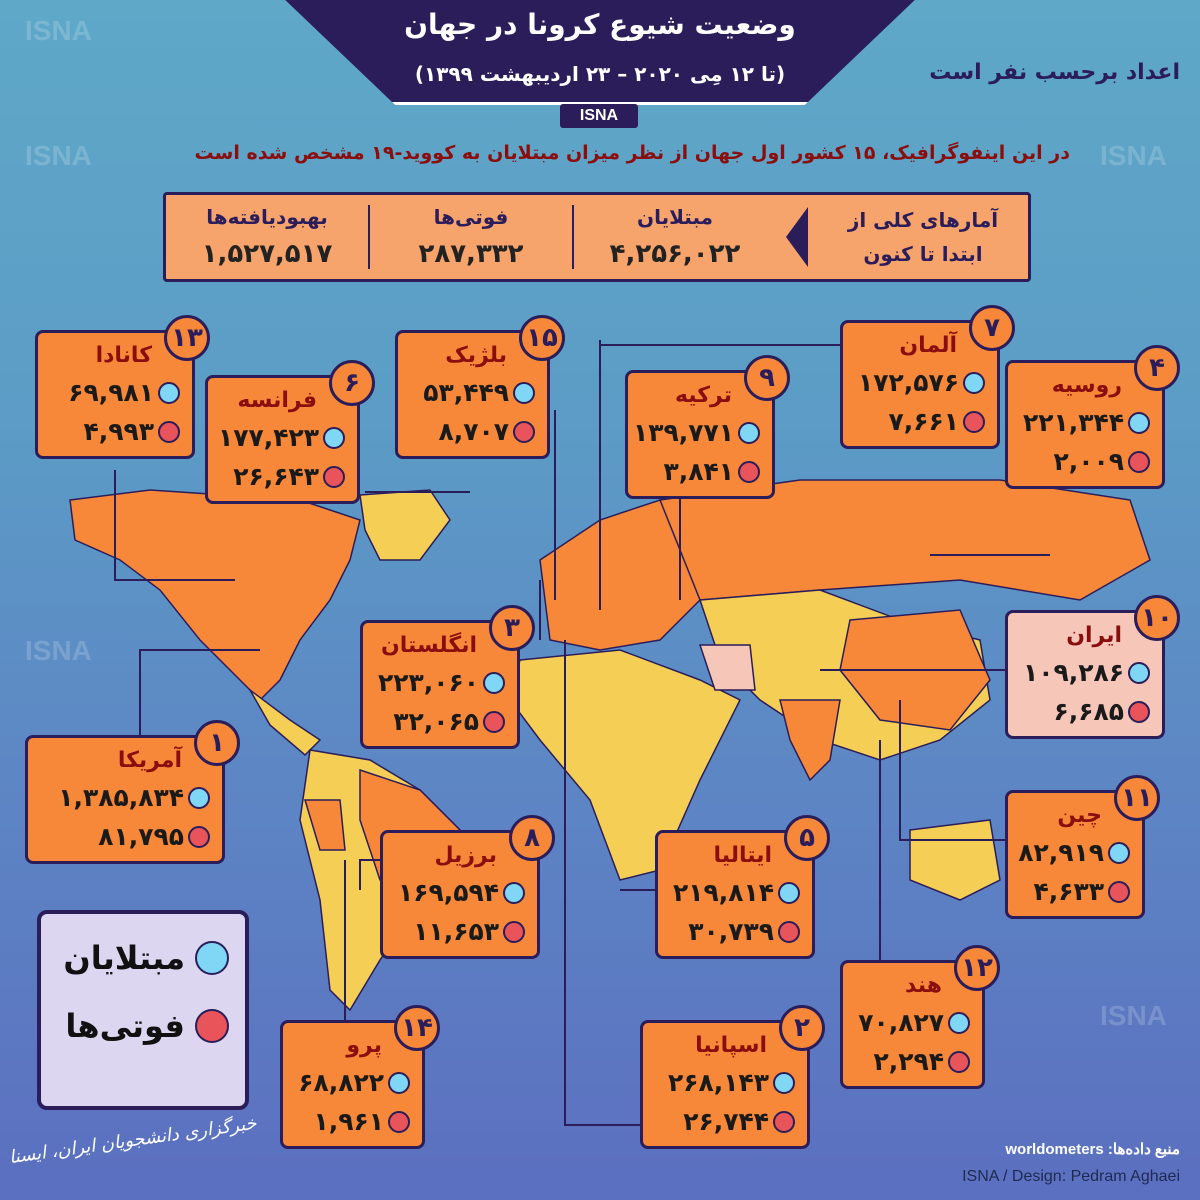  What do you see at coordinates (118, 431) in the screenshot?
I see `deaths-count: ۴,۹۹۳` at bounding box center [118, 431].